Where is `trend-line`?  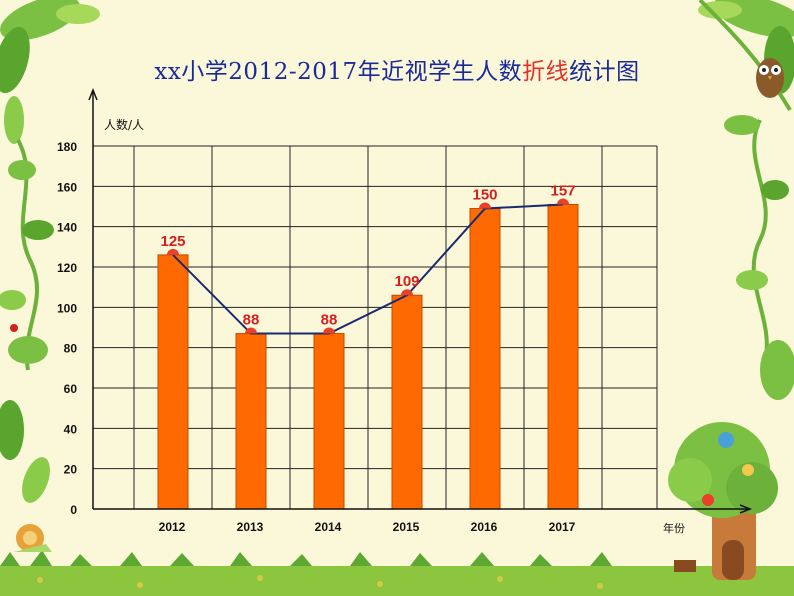 trend-line is located at coordinates (368, 269).